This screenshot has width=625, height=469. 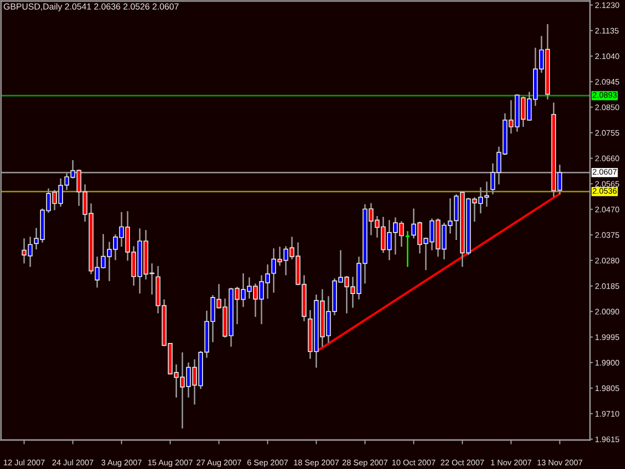 What do you see at coordinates (121, 463) in the screenshot?
I see `x-tick-label: 3 Aug 2007` at bounding box center [121, 463].